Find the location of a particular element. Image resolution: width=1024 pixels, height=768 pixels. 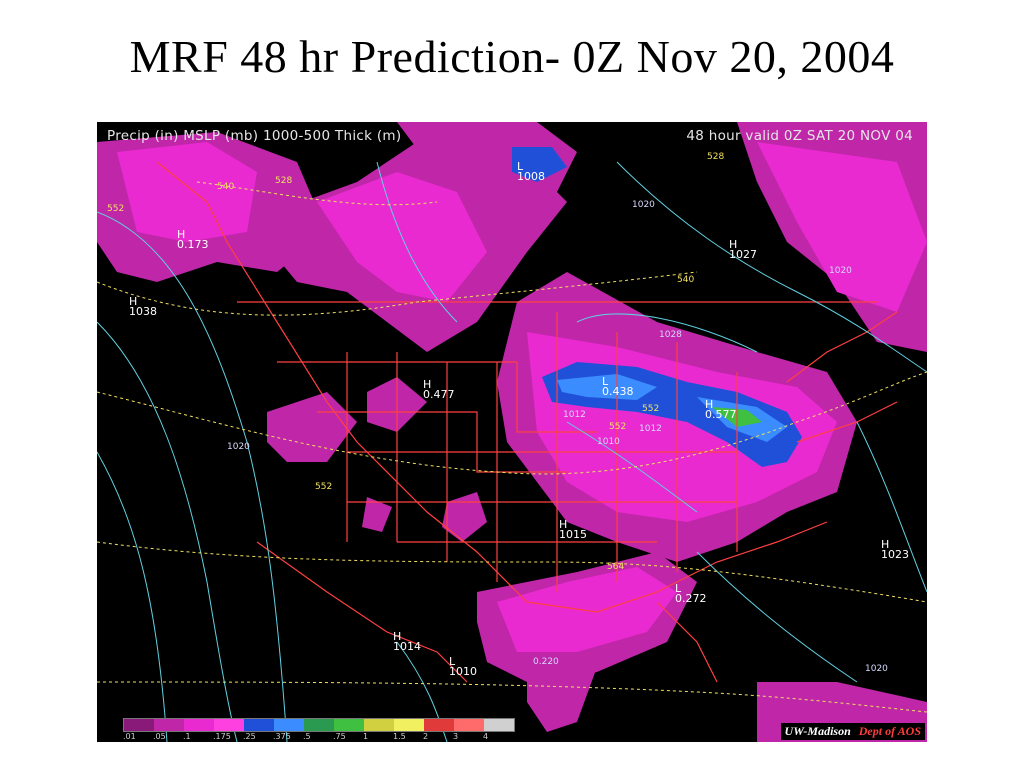

colorbar-tick-label: 2 is located at coordinates (426, 736).